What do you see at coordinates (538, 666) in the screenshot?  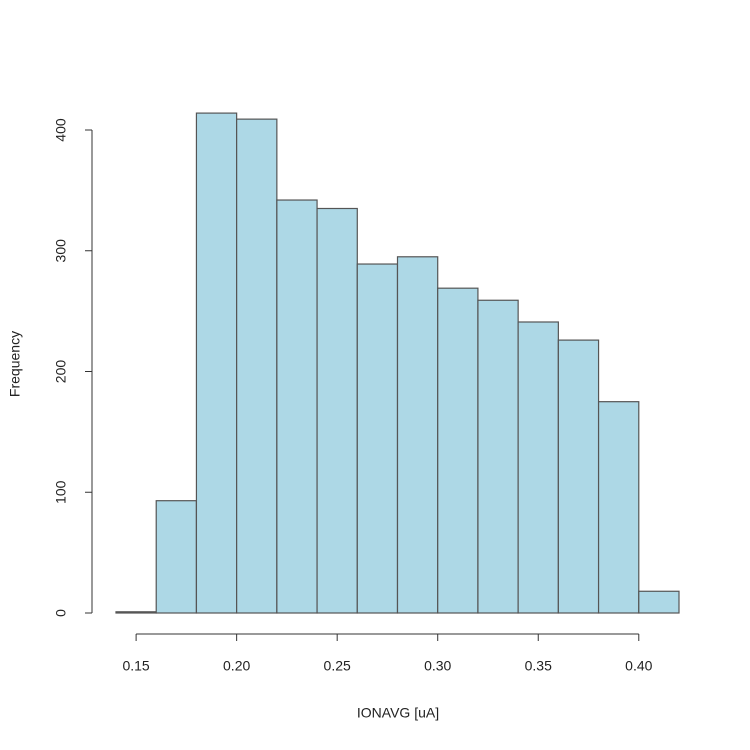 I see `x-tick-label: 0.35` at bounding box center [538, 666].